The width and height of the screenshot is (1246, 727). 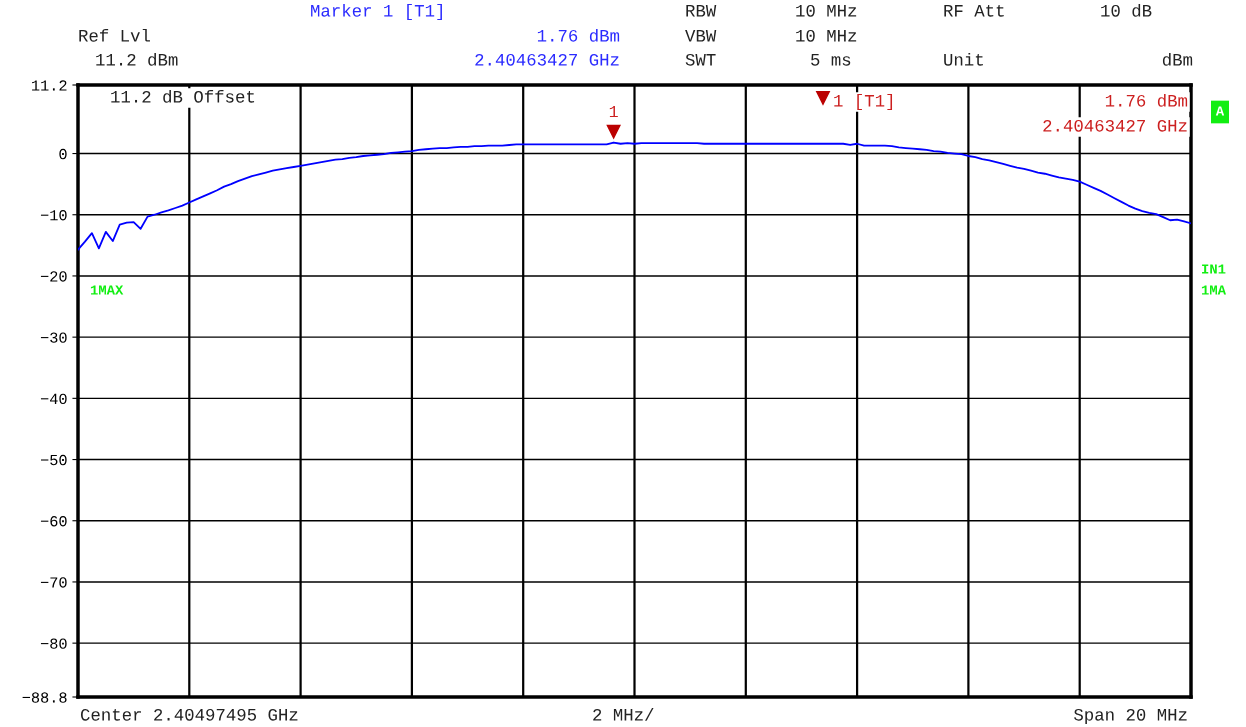 I want to click on annotation: 1, so click(x=613, y=112).